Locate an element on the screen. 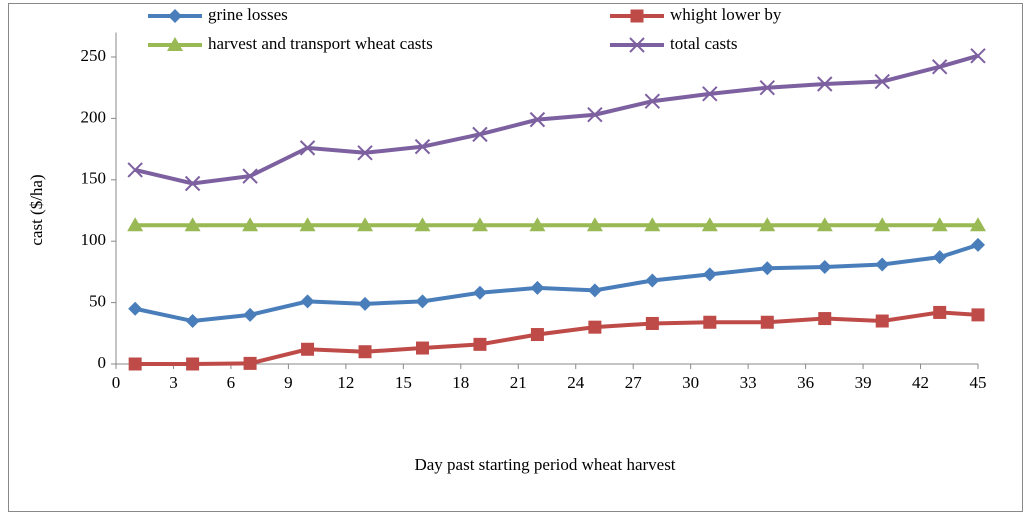  legend-label: whight lower by is located at coordinates (726, 14).